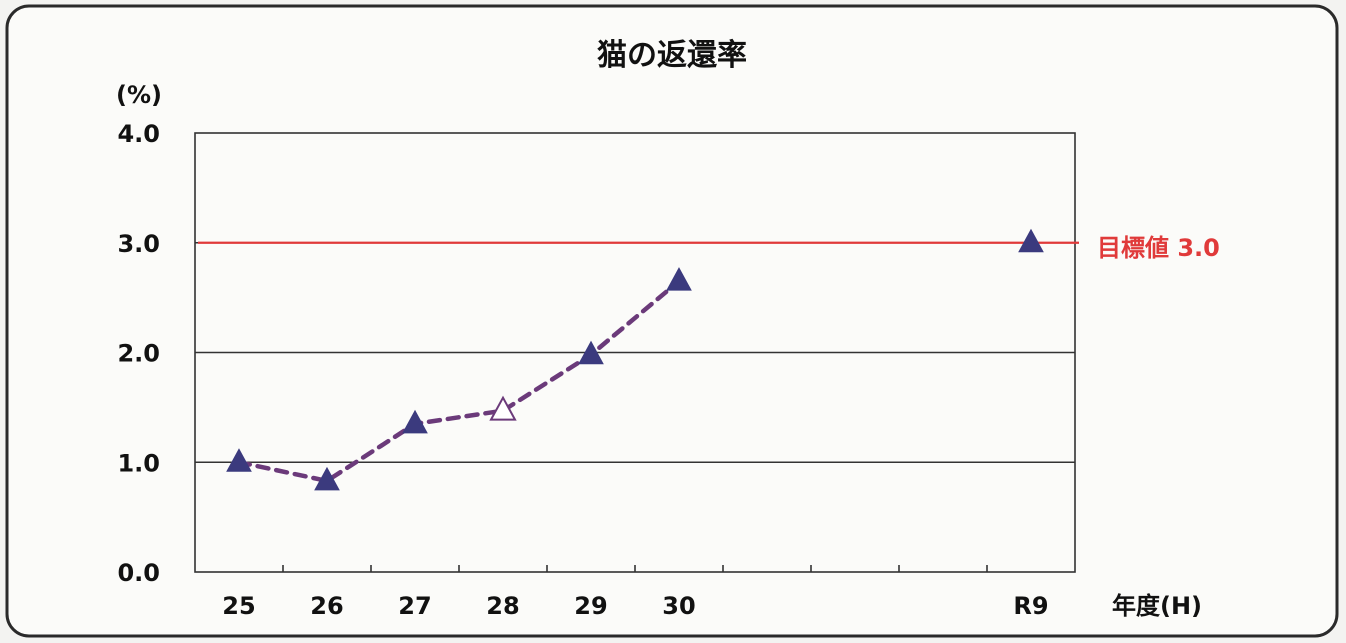 This screenshot has height=643, width=1346. What do you see at coordinates (678, 606) in the screenshot?
I see `x-tick-label: 30` at bounding box center [678, 606].